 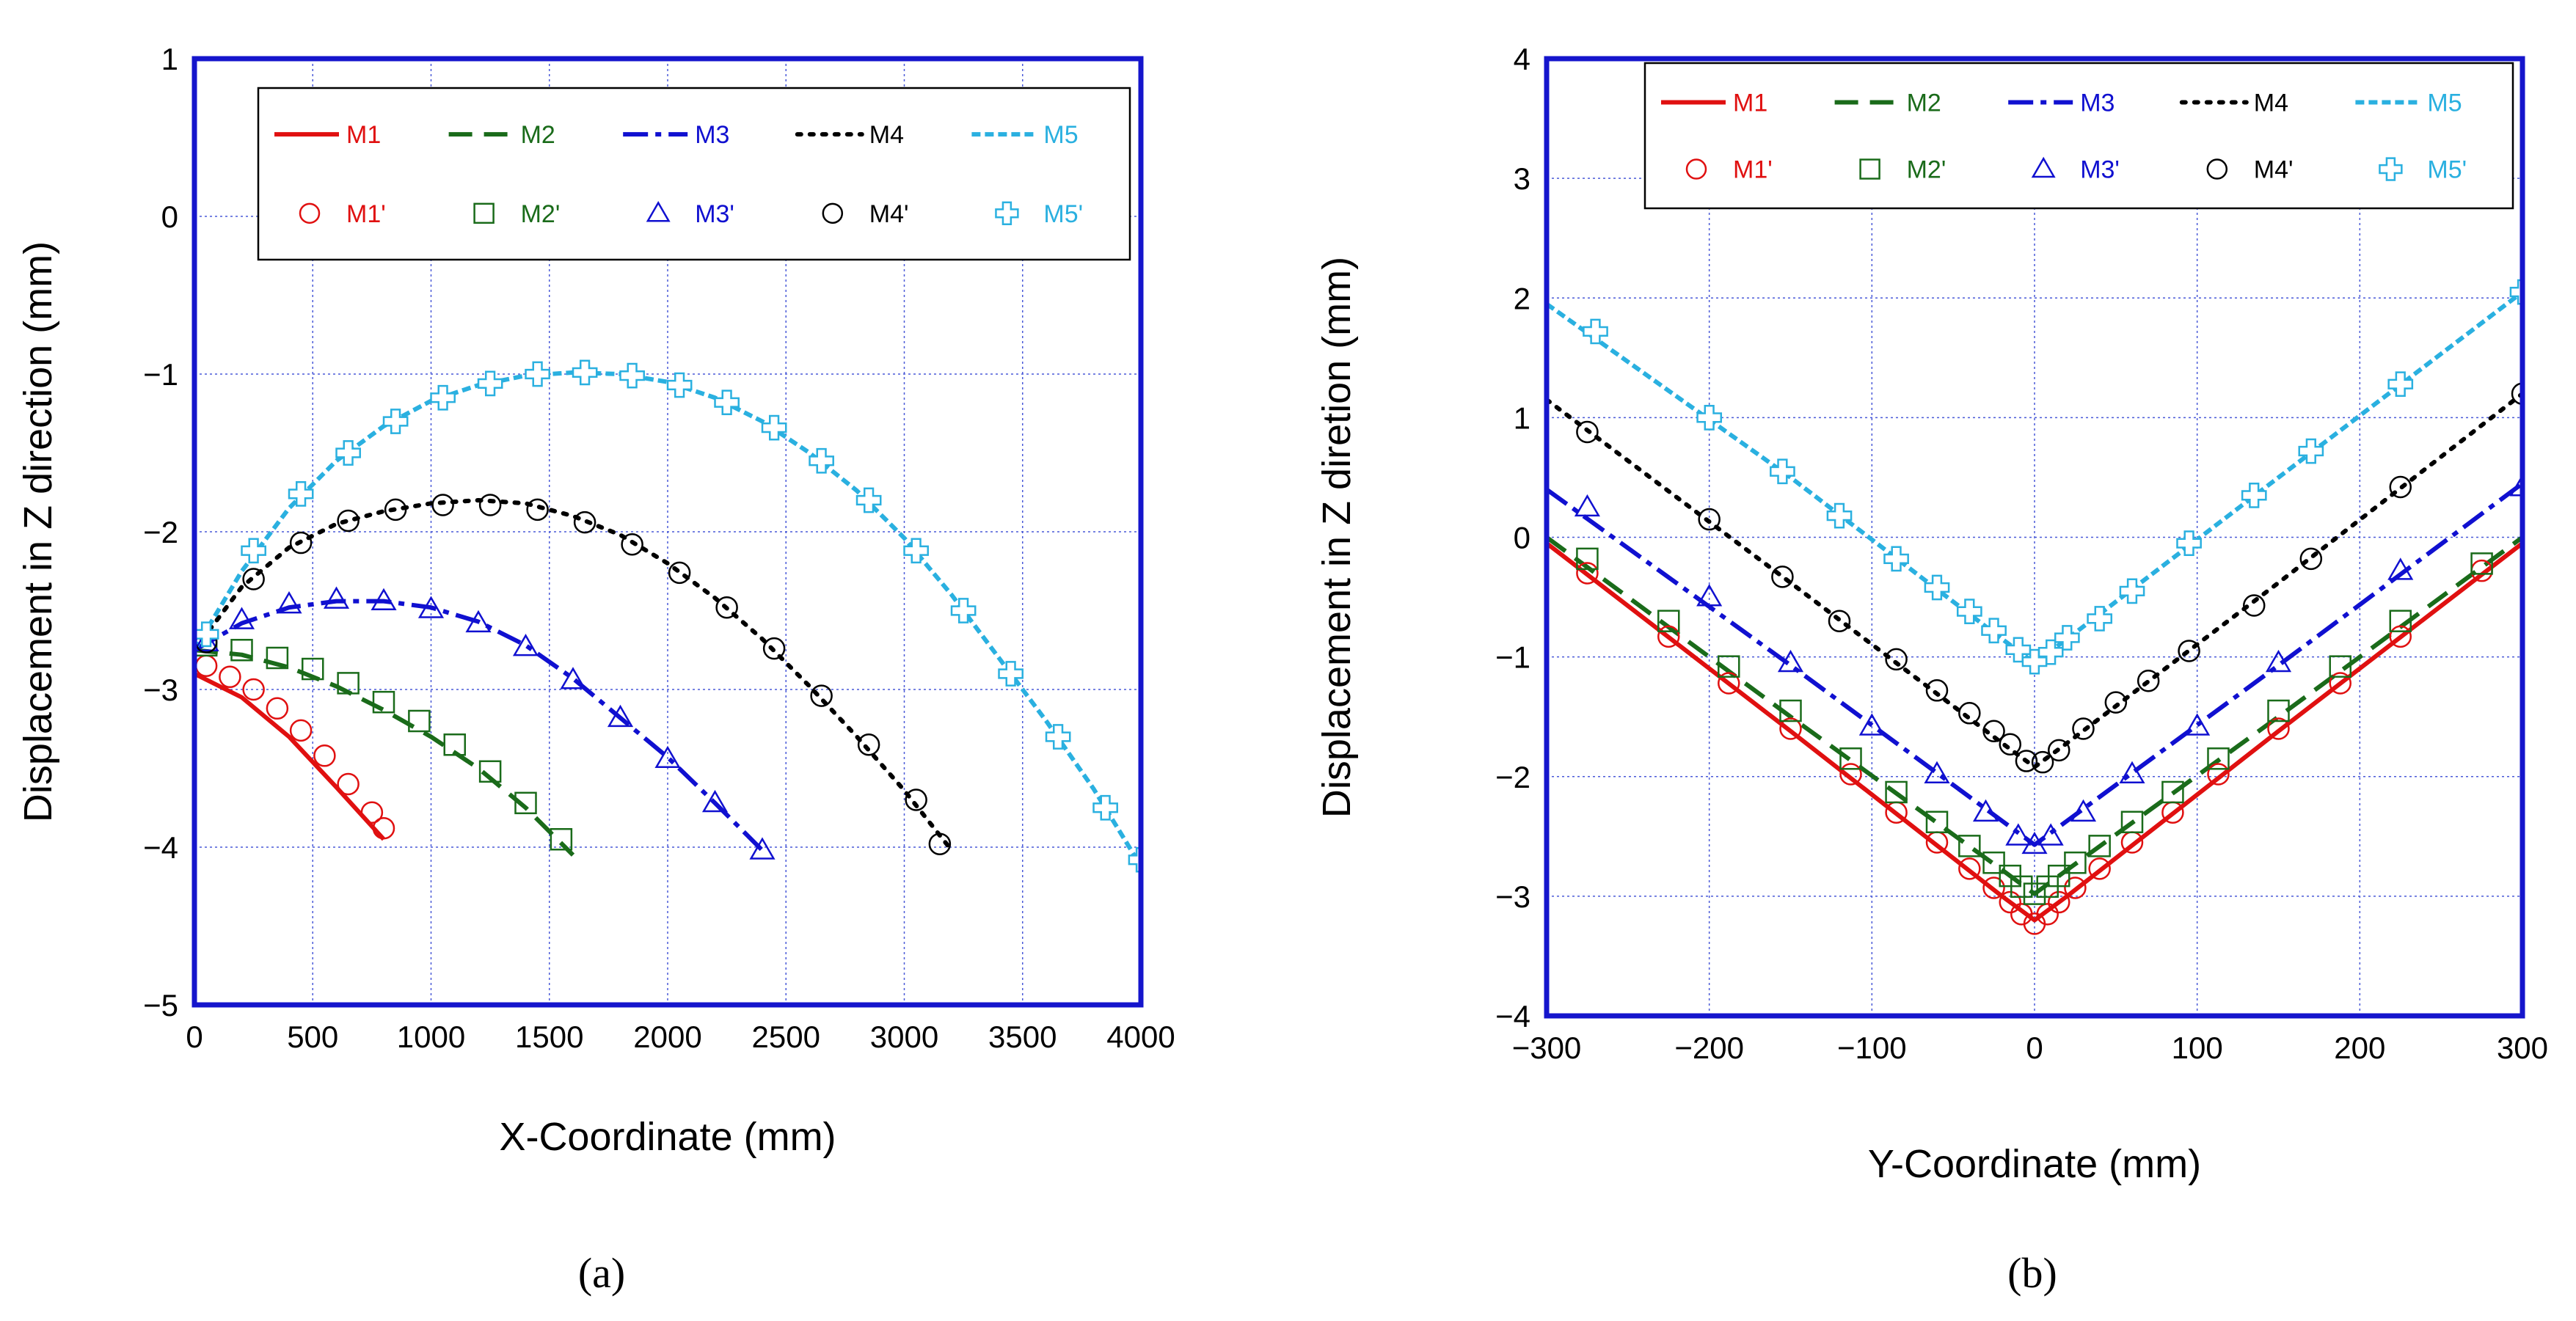 I want to click on legend-label: M1', so click(x=1753, y=170).